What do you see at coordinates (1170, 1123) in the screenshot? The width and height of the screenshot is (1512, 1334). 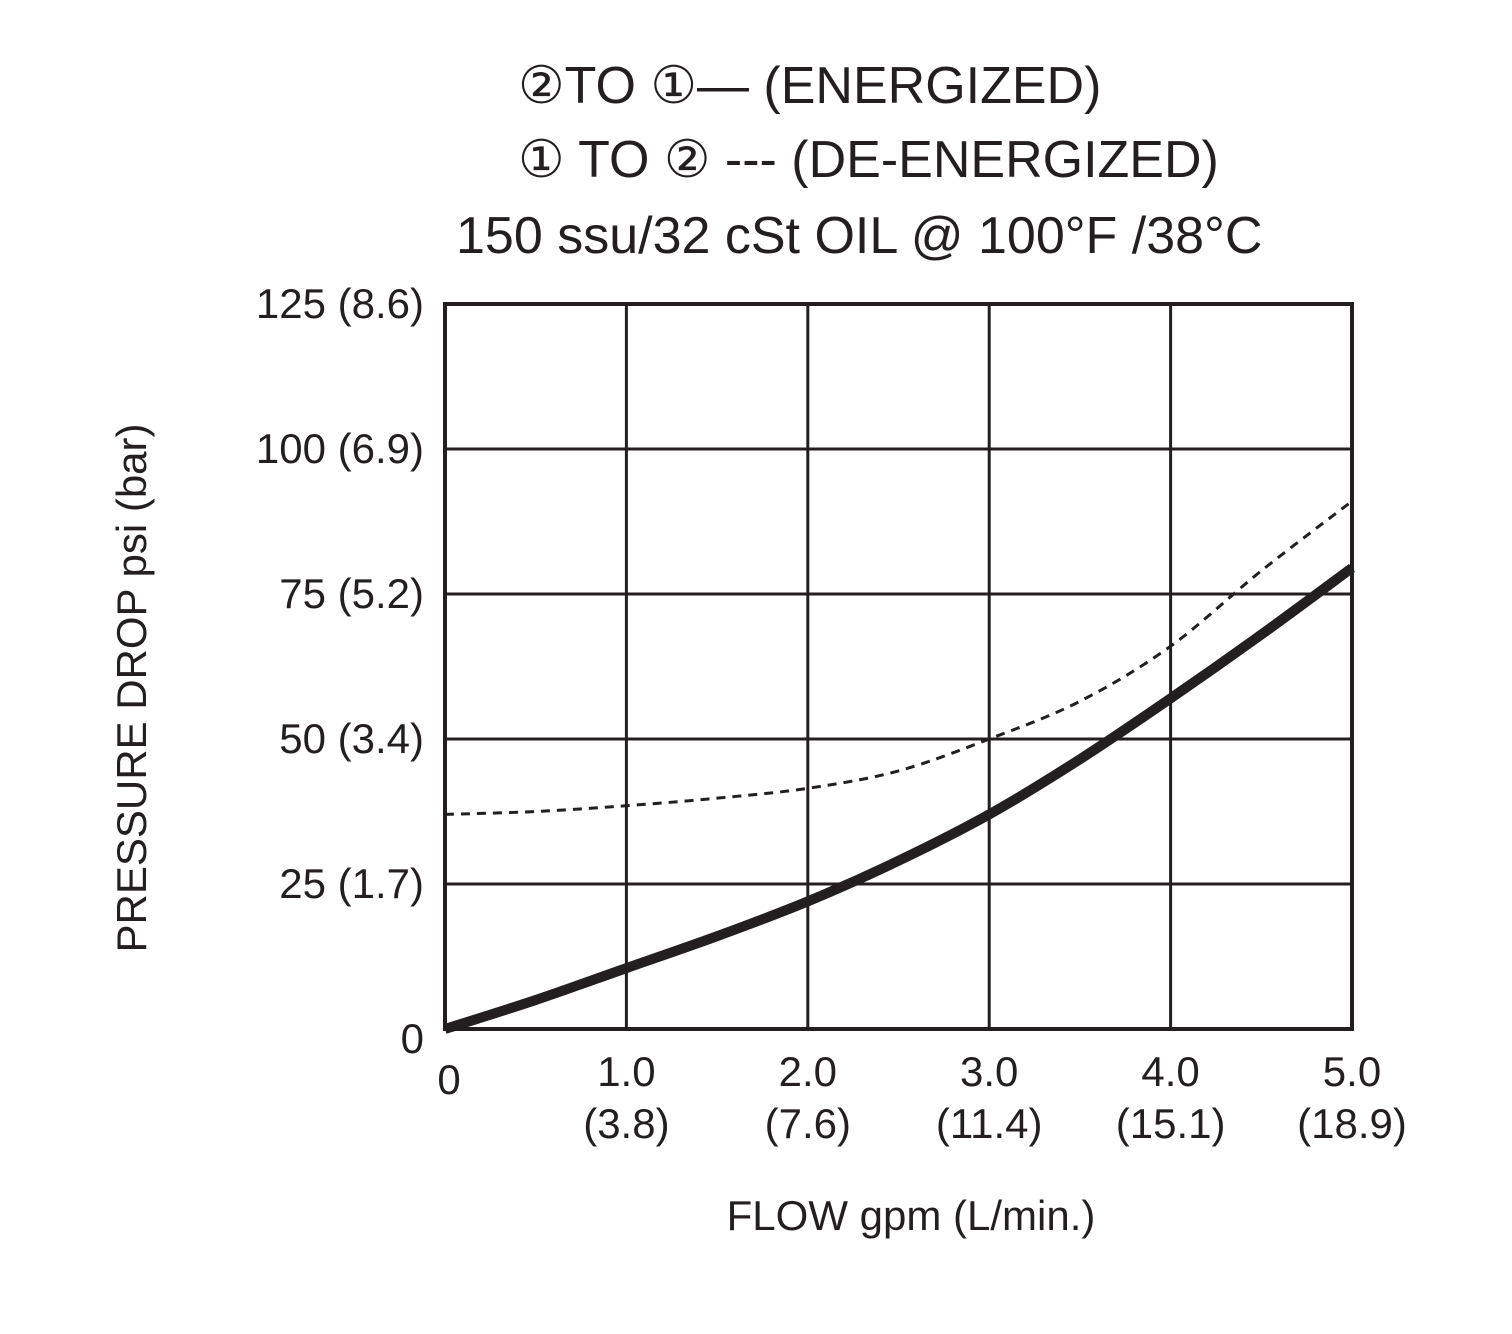 I see `x-tick-label-secondary: (15.1)` at bounding box center [1170, 1123].